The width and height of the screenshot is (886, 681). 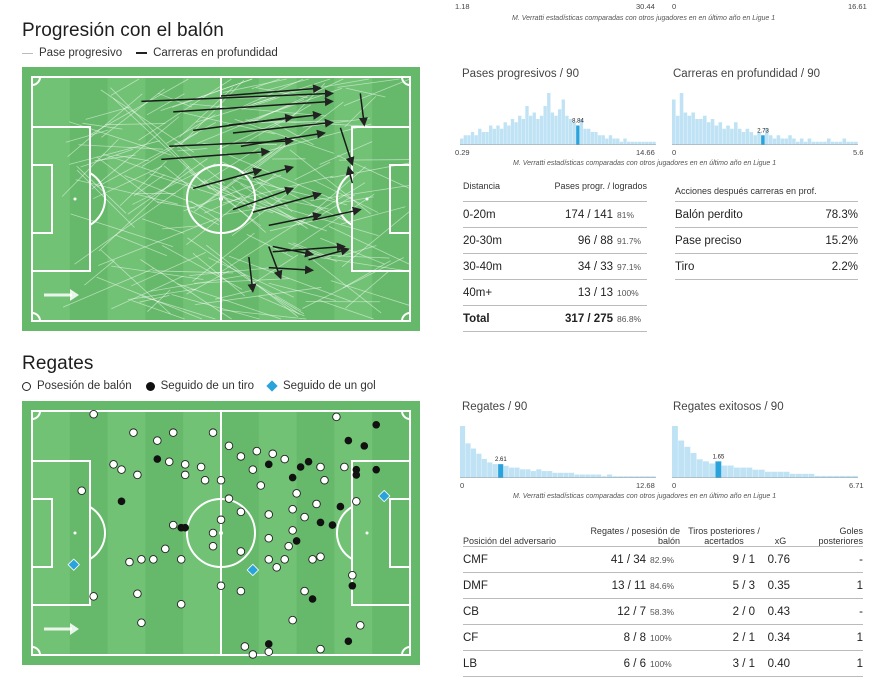 What do you see at coordinates (743, 559) in the screenshot?
I see `regates-tiros: 9 / 1` at bounding box center [743, 559].